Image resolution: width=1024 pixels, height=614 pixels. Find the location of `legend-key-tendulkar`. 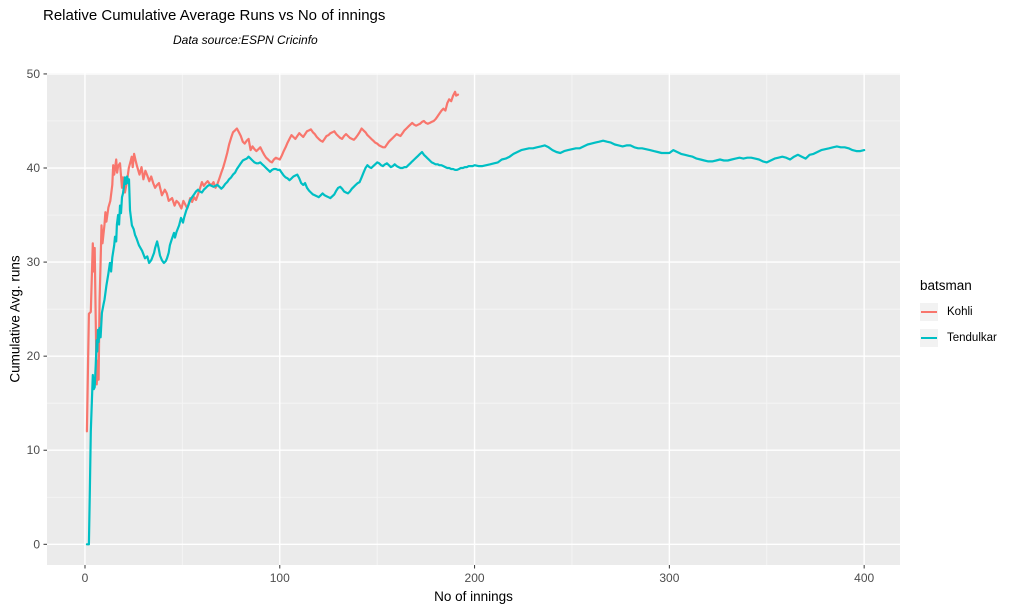

legend-key-tendulkar is located at coordinates (929, 338).